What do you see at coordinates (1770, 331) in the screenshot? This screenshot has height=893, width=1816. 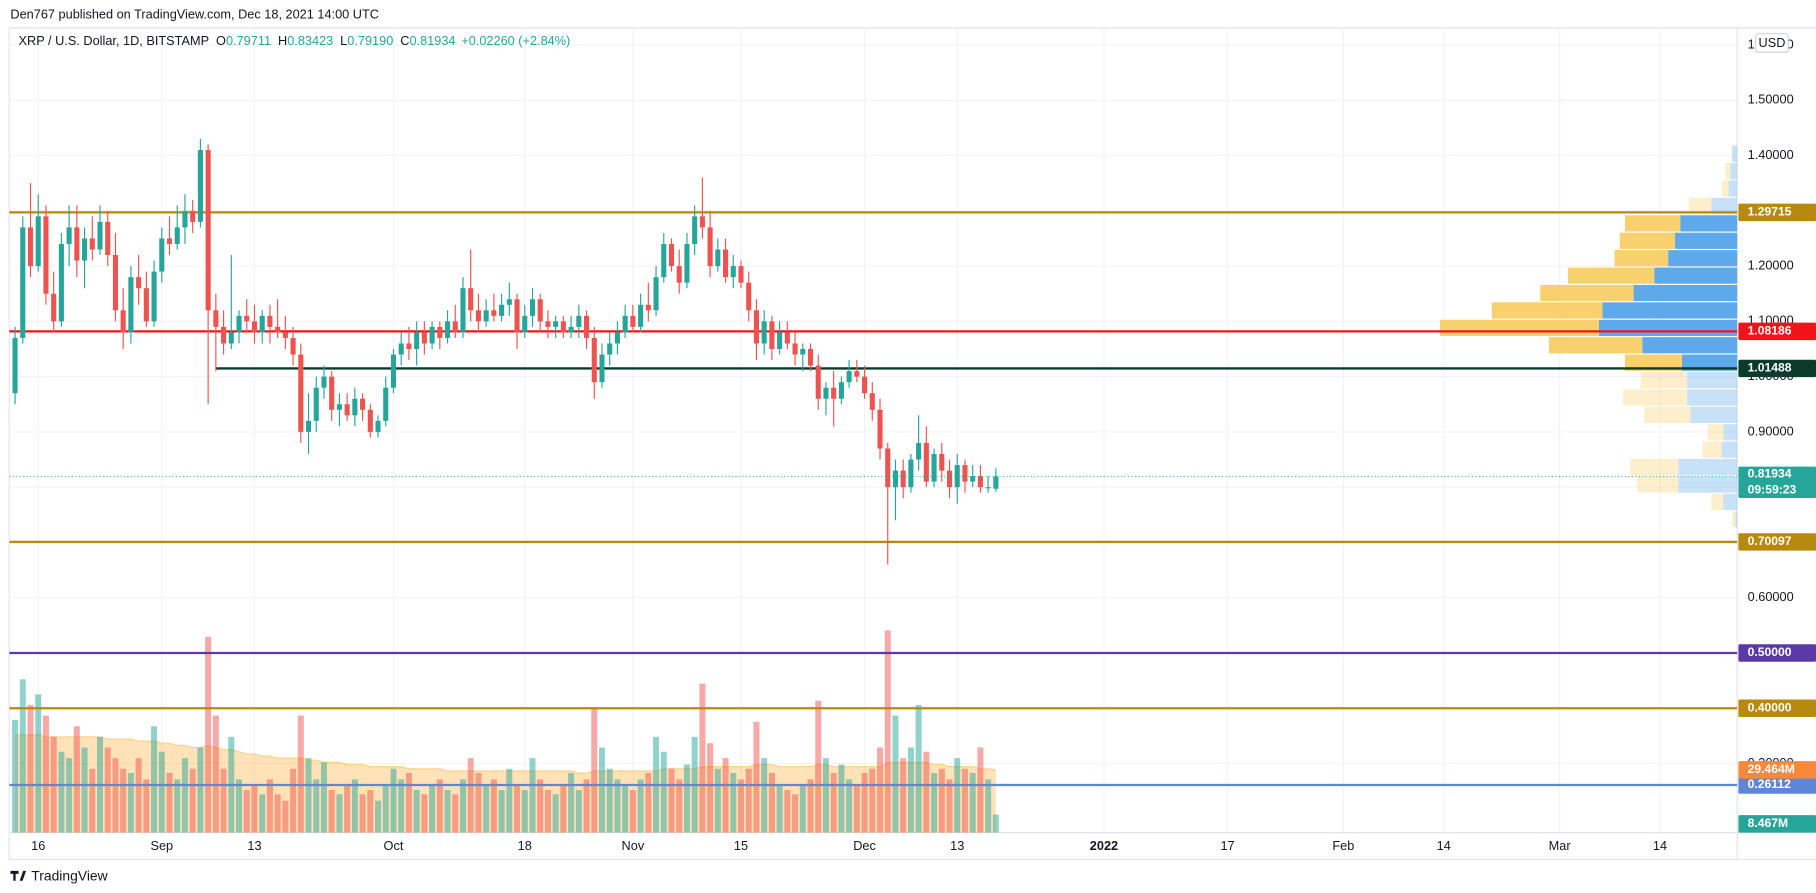 I see `level-label: 1.08186` at bounding box center [1770, 331].